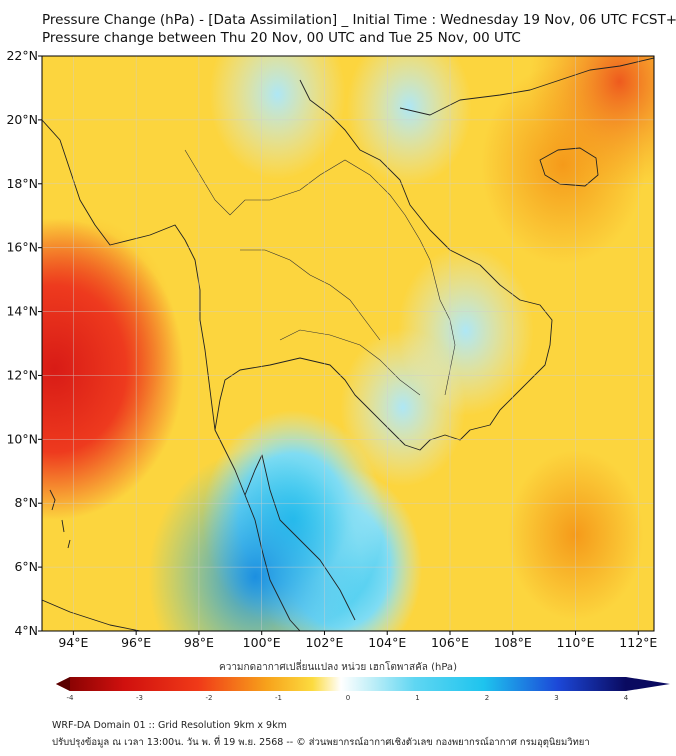  What do you see at coordinates (22, 311) in the screenshot?
I see `lat-tick-label: 14°N` at bounding box center [22, 311].